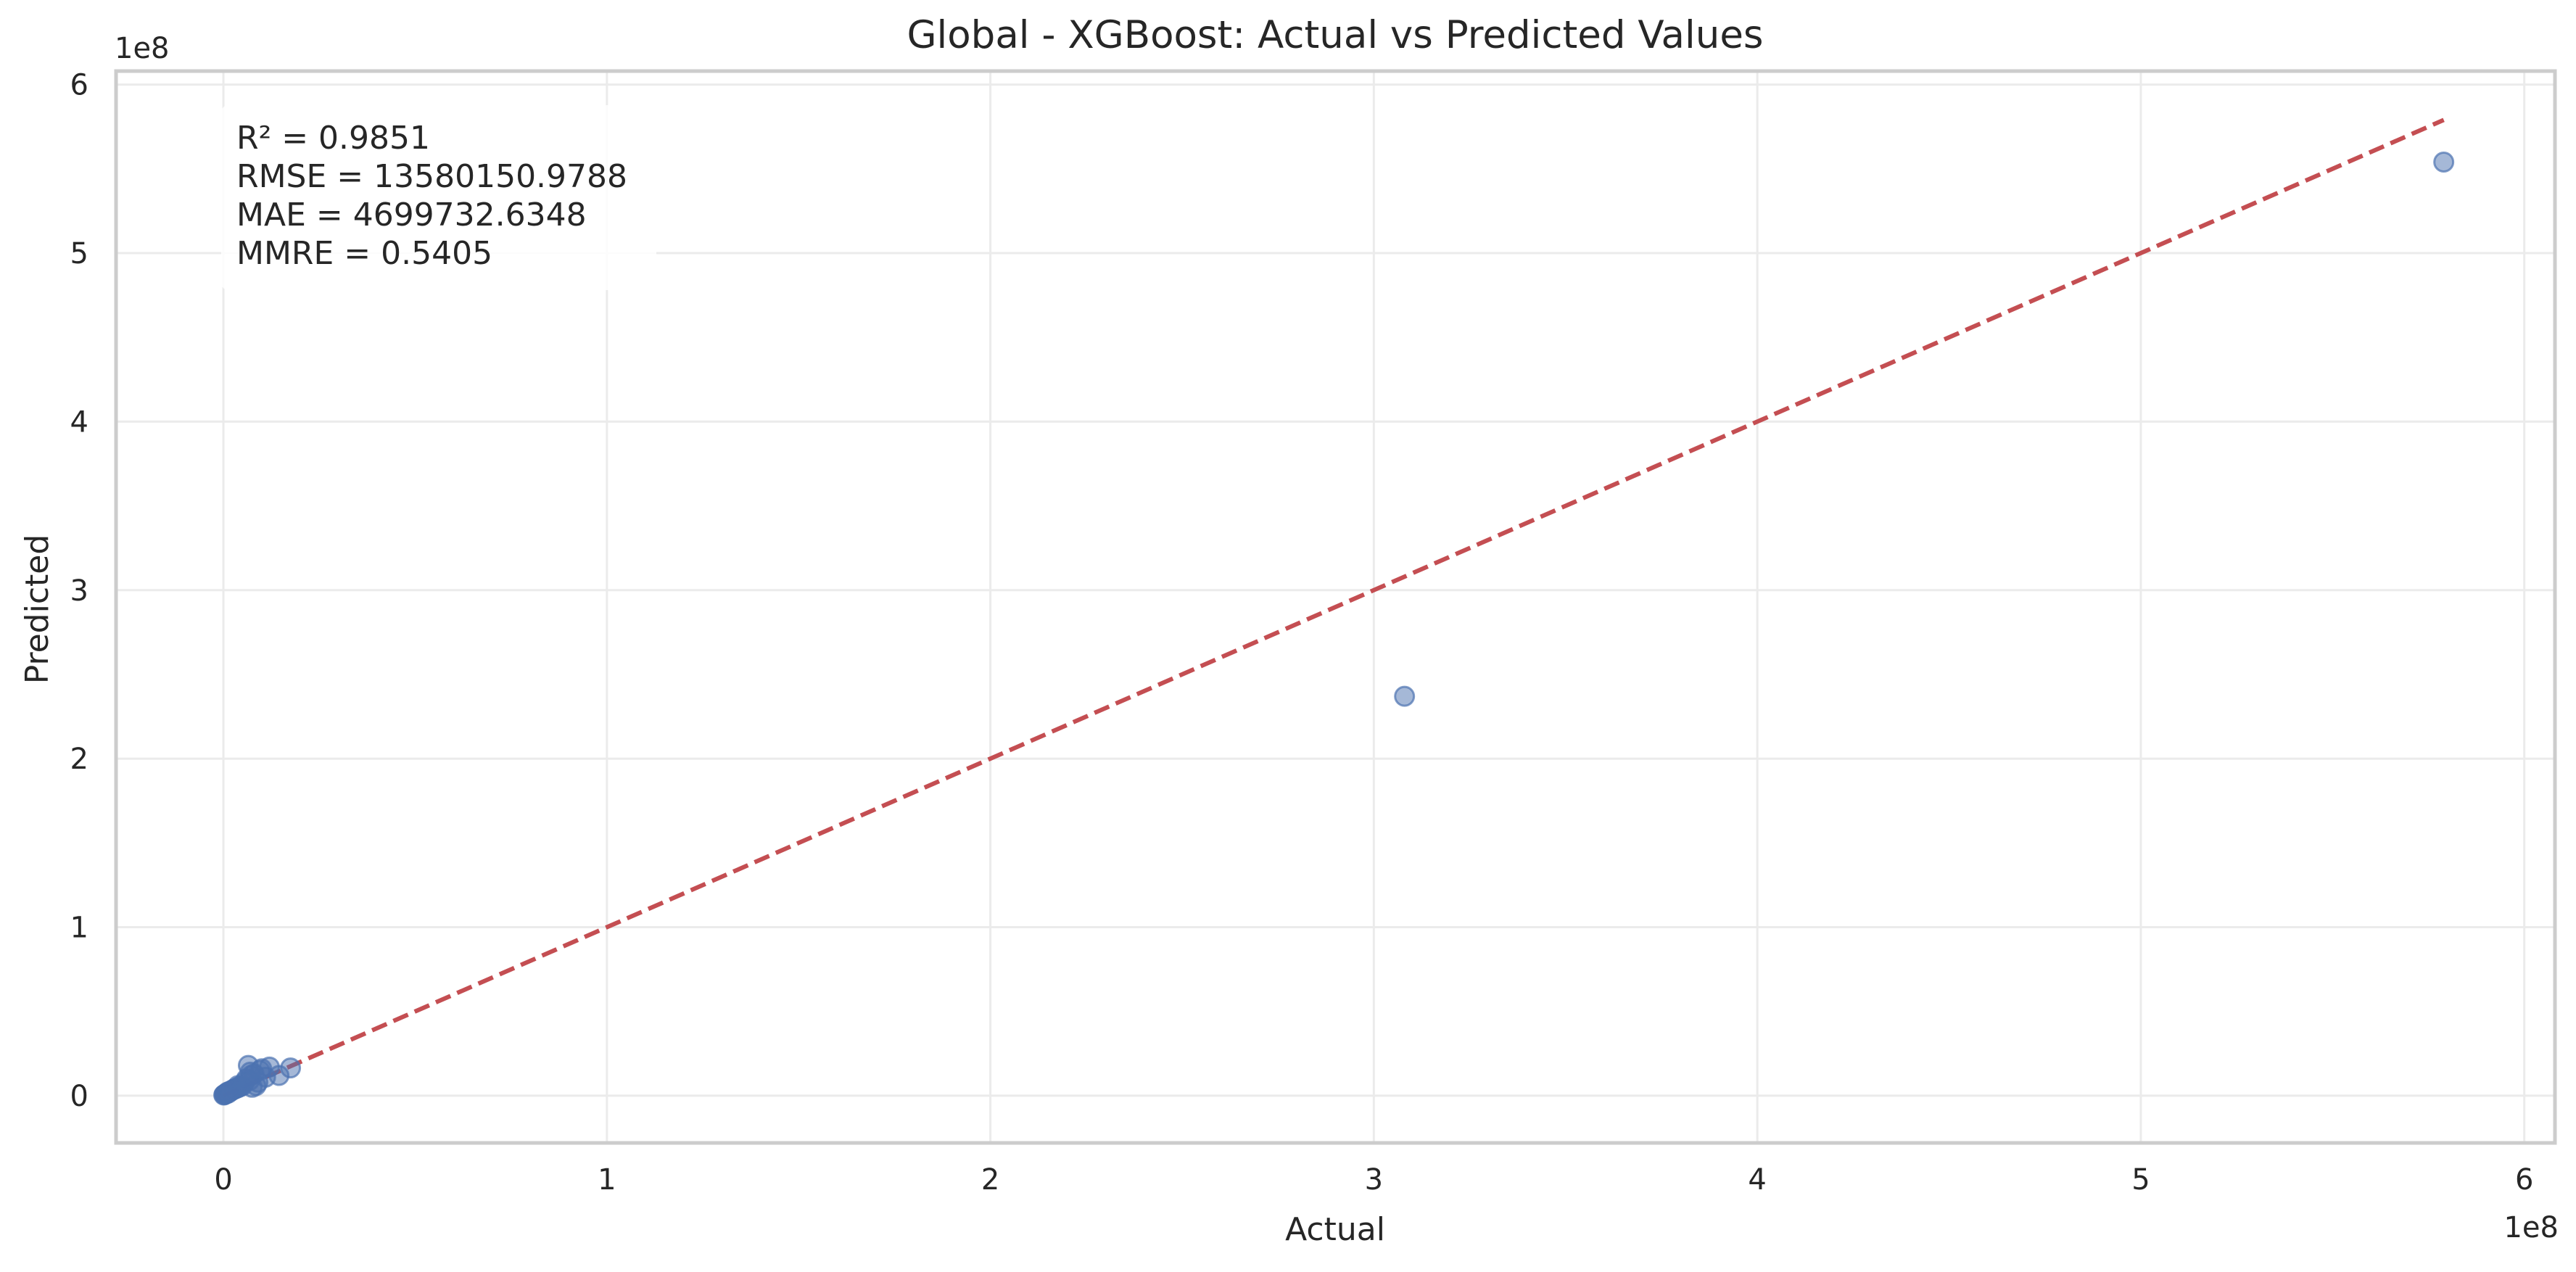 This screenshot has height=1272, width=2576. Describe the element at coordinates (333, 138) in the screenshot. I see `stats-r2: R² = 0.9851` at that location.